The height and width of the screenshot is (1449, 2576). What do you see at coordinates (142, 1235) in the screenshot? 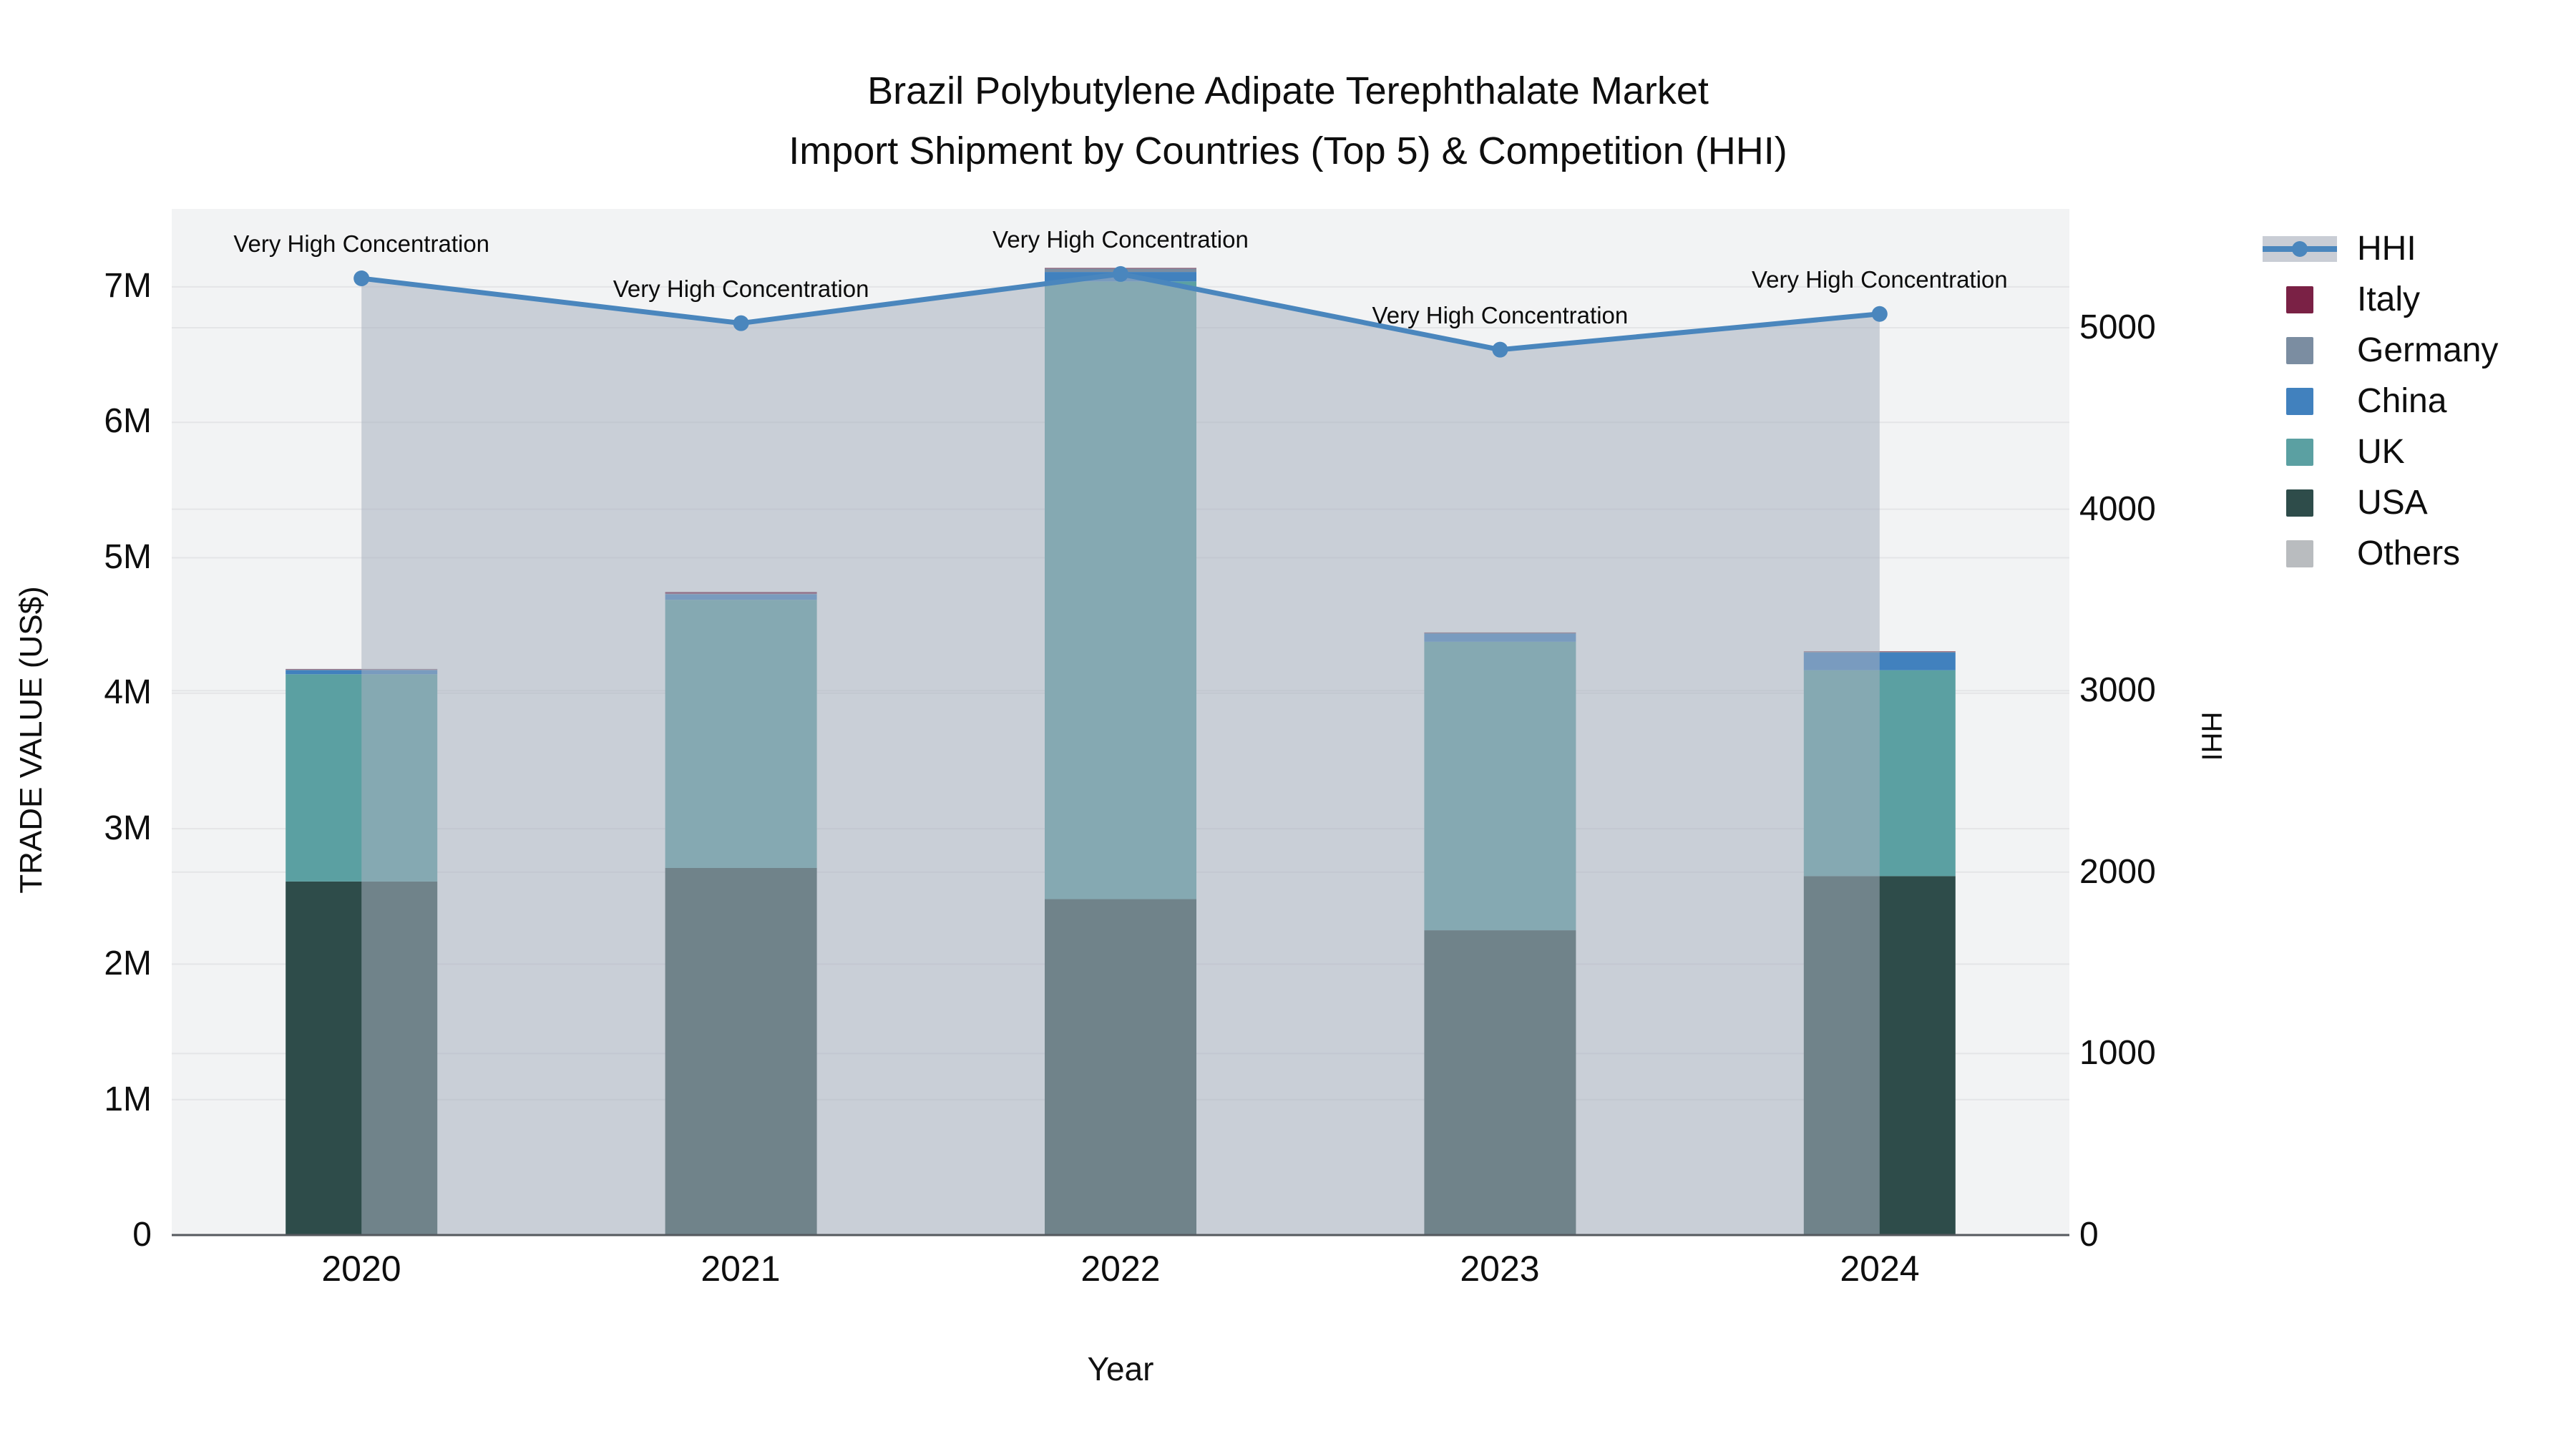
I see `y-left-tick-0: 0` at bounding box center [142, 1235].